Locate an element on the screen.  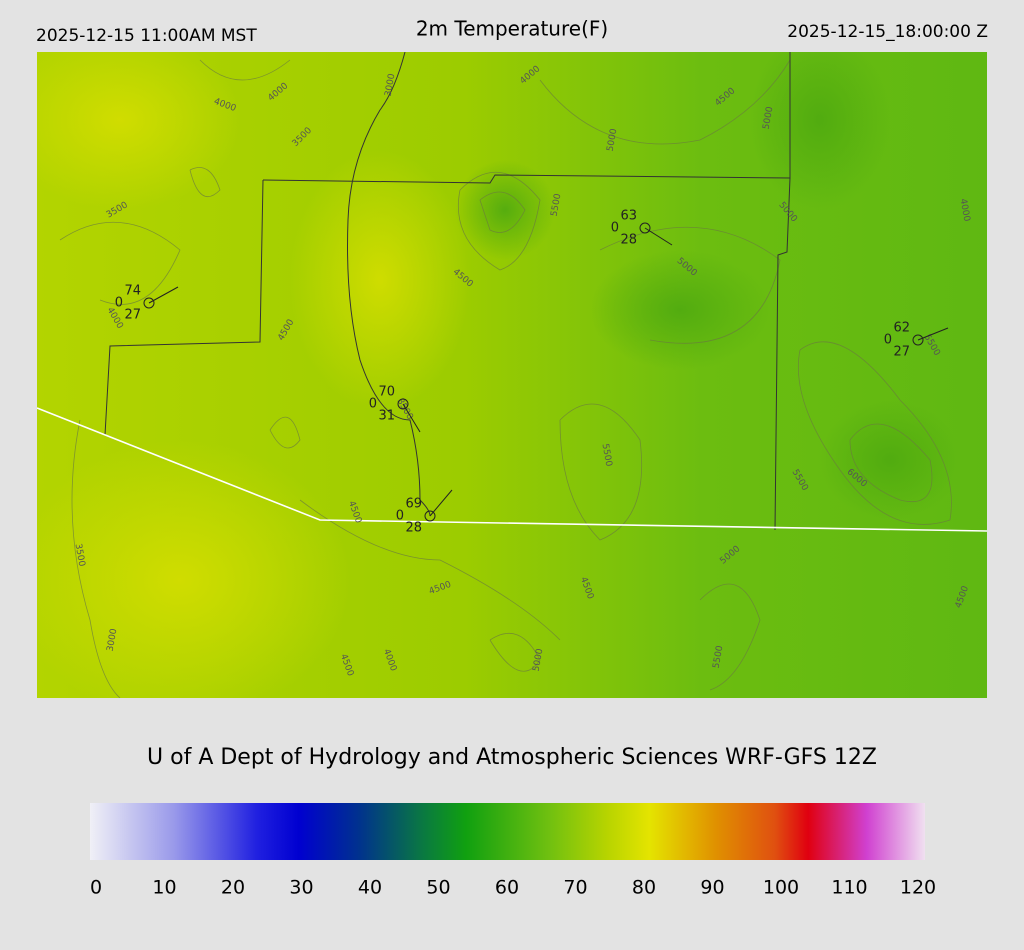
colorbar-tick-label: 70 is located at coordinates (575, 888).